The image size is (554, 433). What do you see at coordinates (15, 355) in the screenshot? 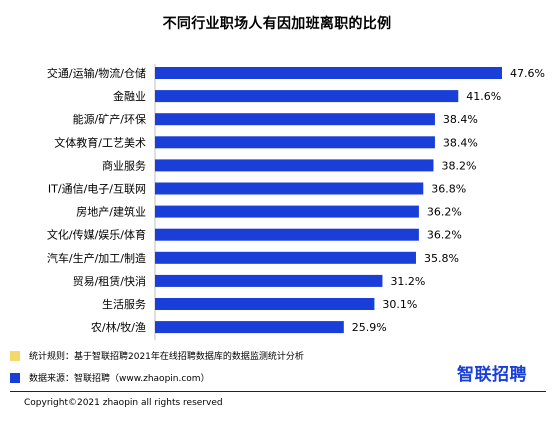
I see `yellow-square-icon` at bounding box center [15, 355].